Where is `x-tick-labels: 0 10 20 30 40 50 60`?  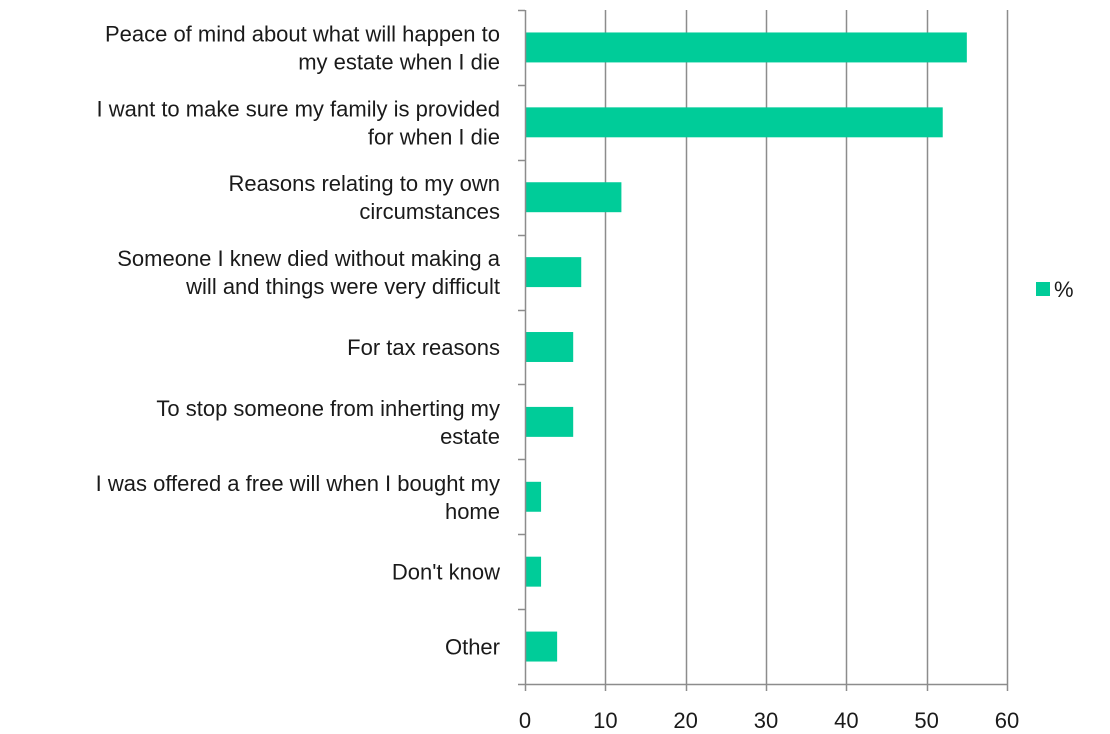
x-tick-labels: 0 10 20 30 40 50 60 is located at coordinates (769, 720).